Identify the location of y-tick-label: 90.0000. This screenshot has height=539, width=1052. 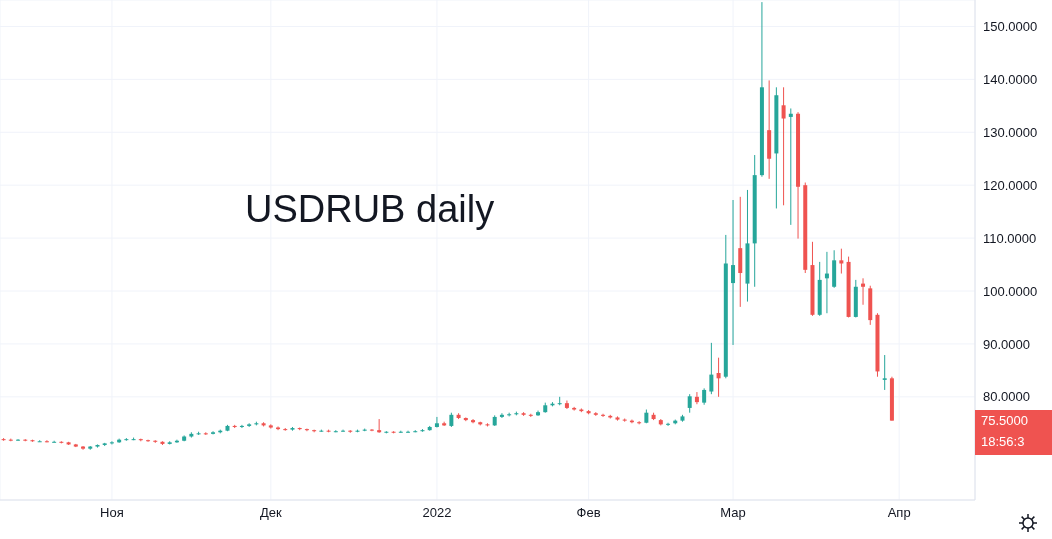
(1006, 344).